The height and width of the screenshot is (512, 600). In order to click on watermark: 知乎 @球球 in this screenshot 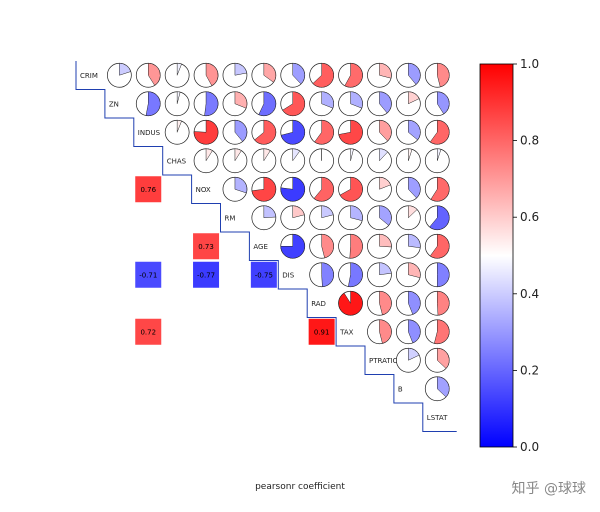, I will do `click(549, 488)`.